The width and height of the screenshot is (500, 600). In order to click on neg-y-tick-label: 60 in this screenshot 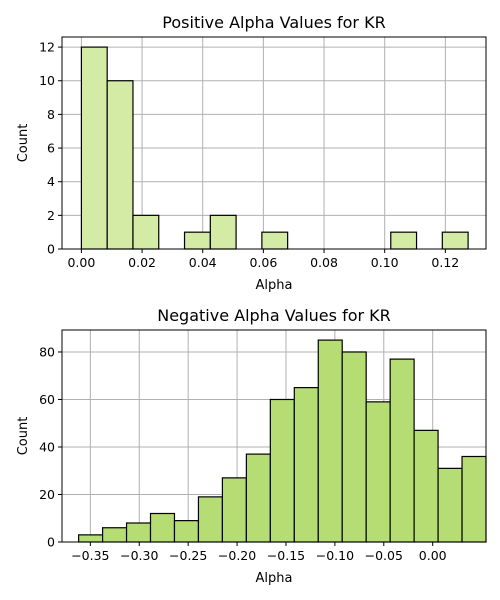, I will do `click(47, 399)`.